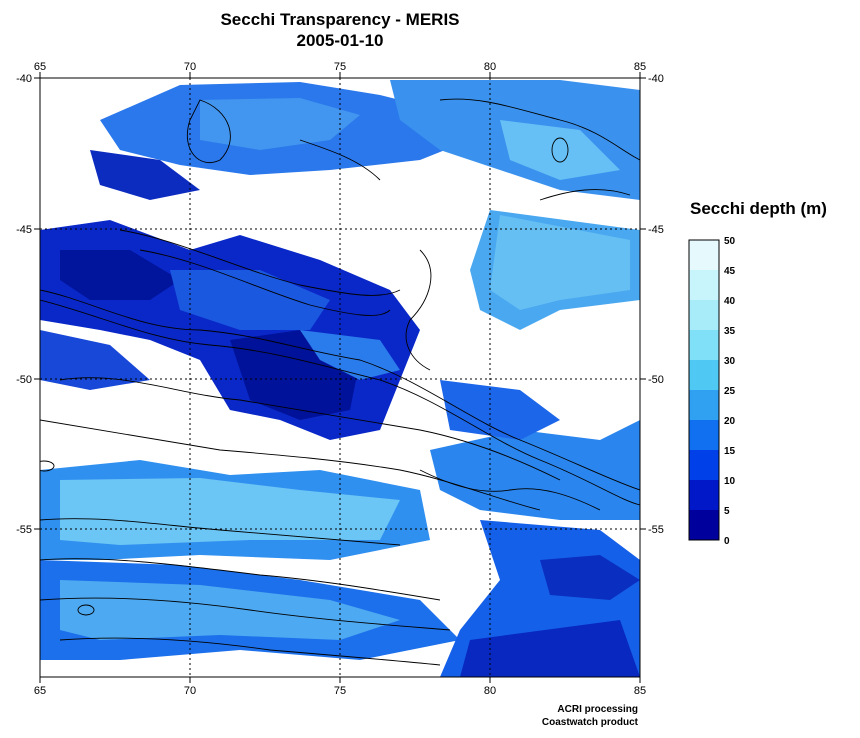 This screenshot has width=860, height=738. What do you see at coordinates (340, 19) in the screenshot?
I see `map-title: Secchi Transparency - MERIS` at bounding box center [340, 19].